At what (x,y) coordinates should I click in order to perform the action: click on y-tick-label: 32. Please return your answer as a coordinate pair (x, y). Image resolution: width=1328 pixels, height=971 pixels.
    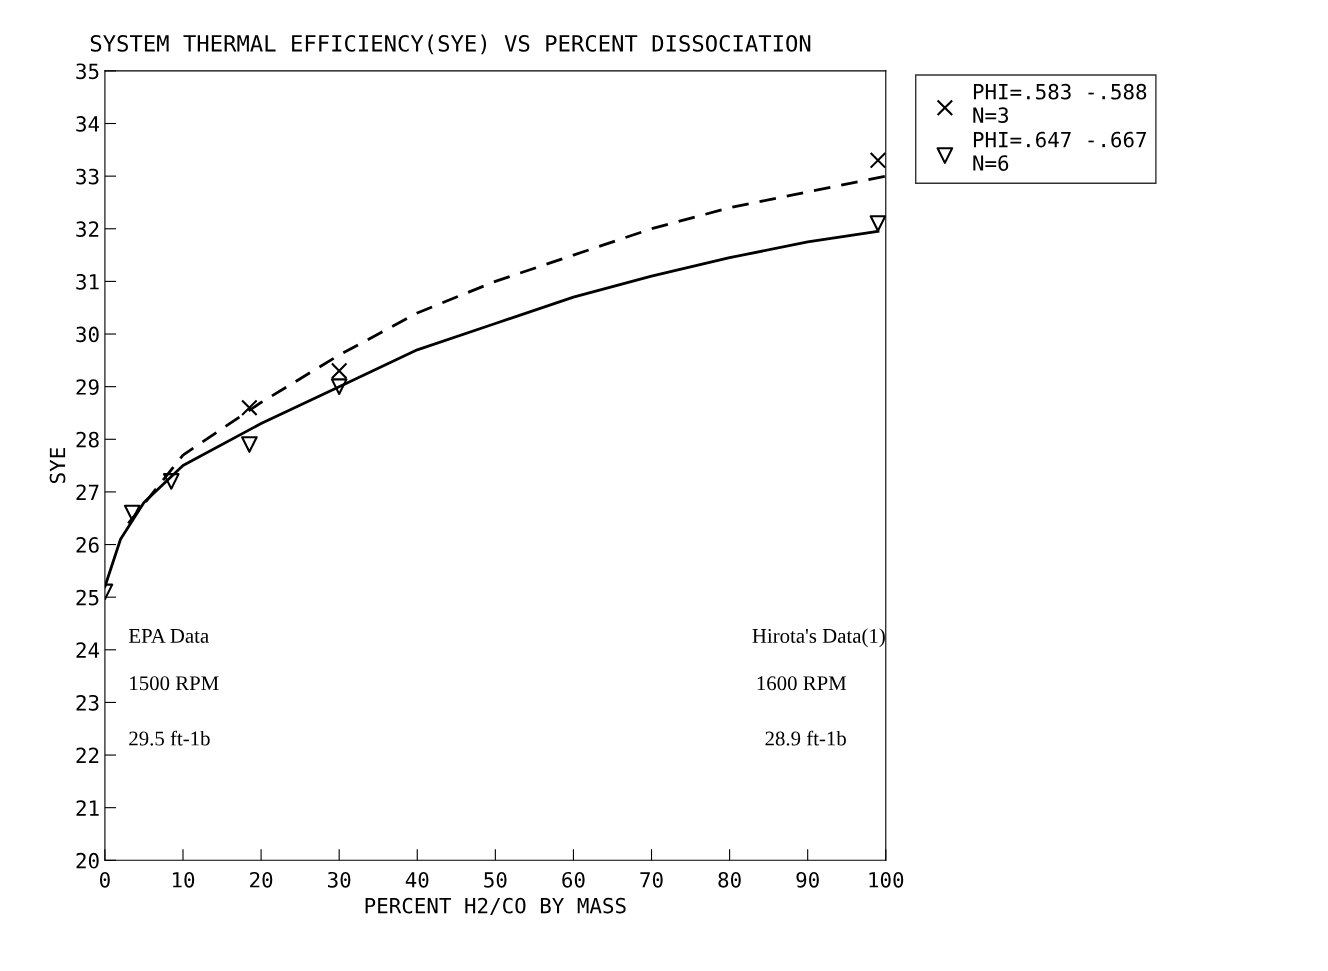
    Looking at the image, I should click on (87, 229).